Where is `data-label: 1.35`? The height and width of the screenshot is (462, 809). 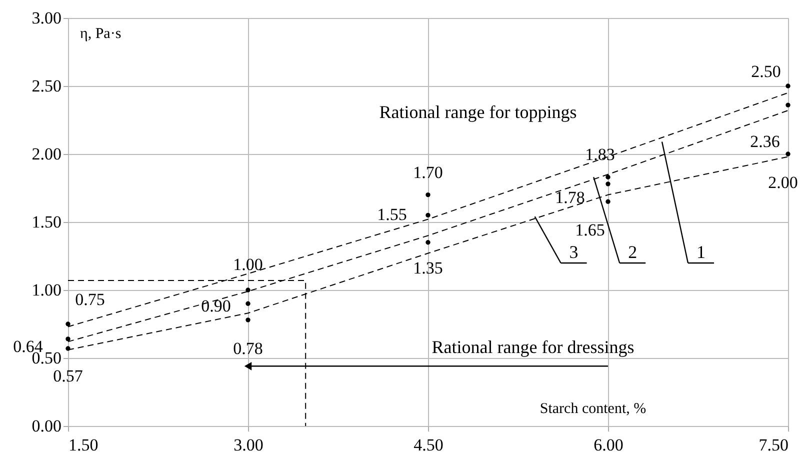 data-label: 1.35 is located at coordinates (428, 268).